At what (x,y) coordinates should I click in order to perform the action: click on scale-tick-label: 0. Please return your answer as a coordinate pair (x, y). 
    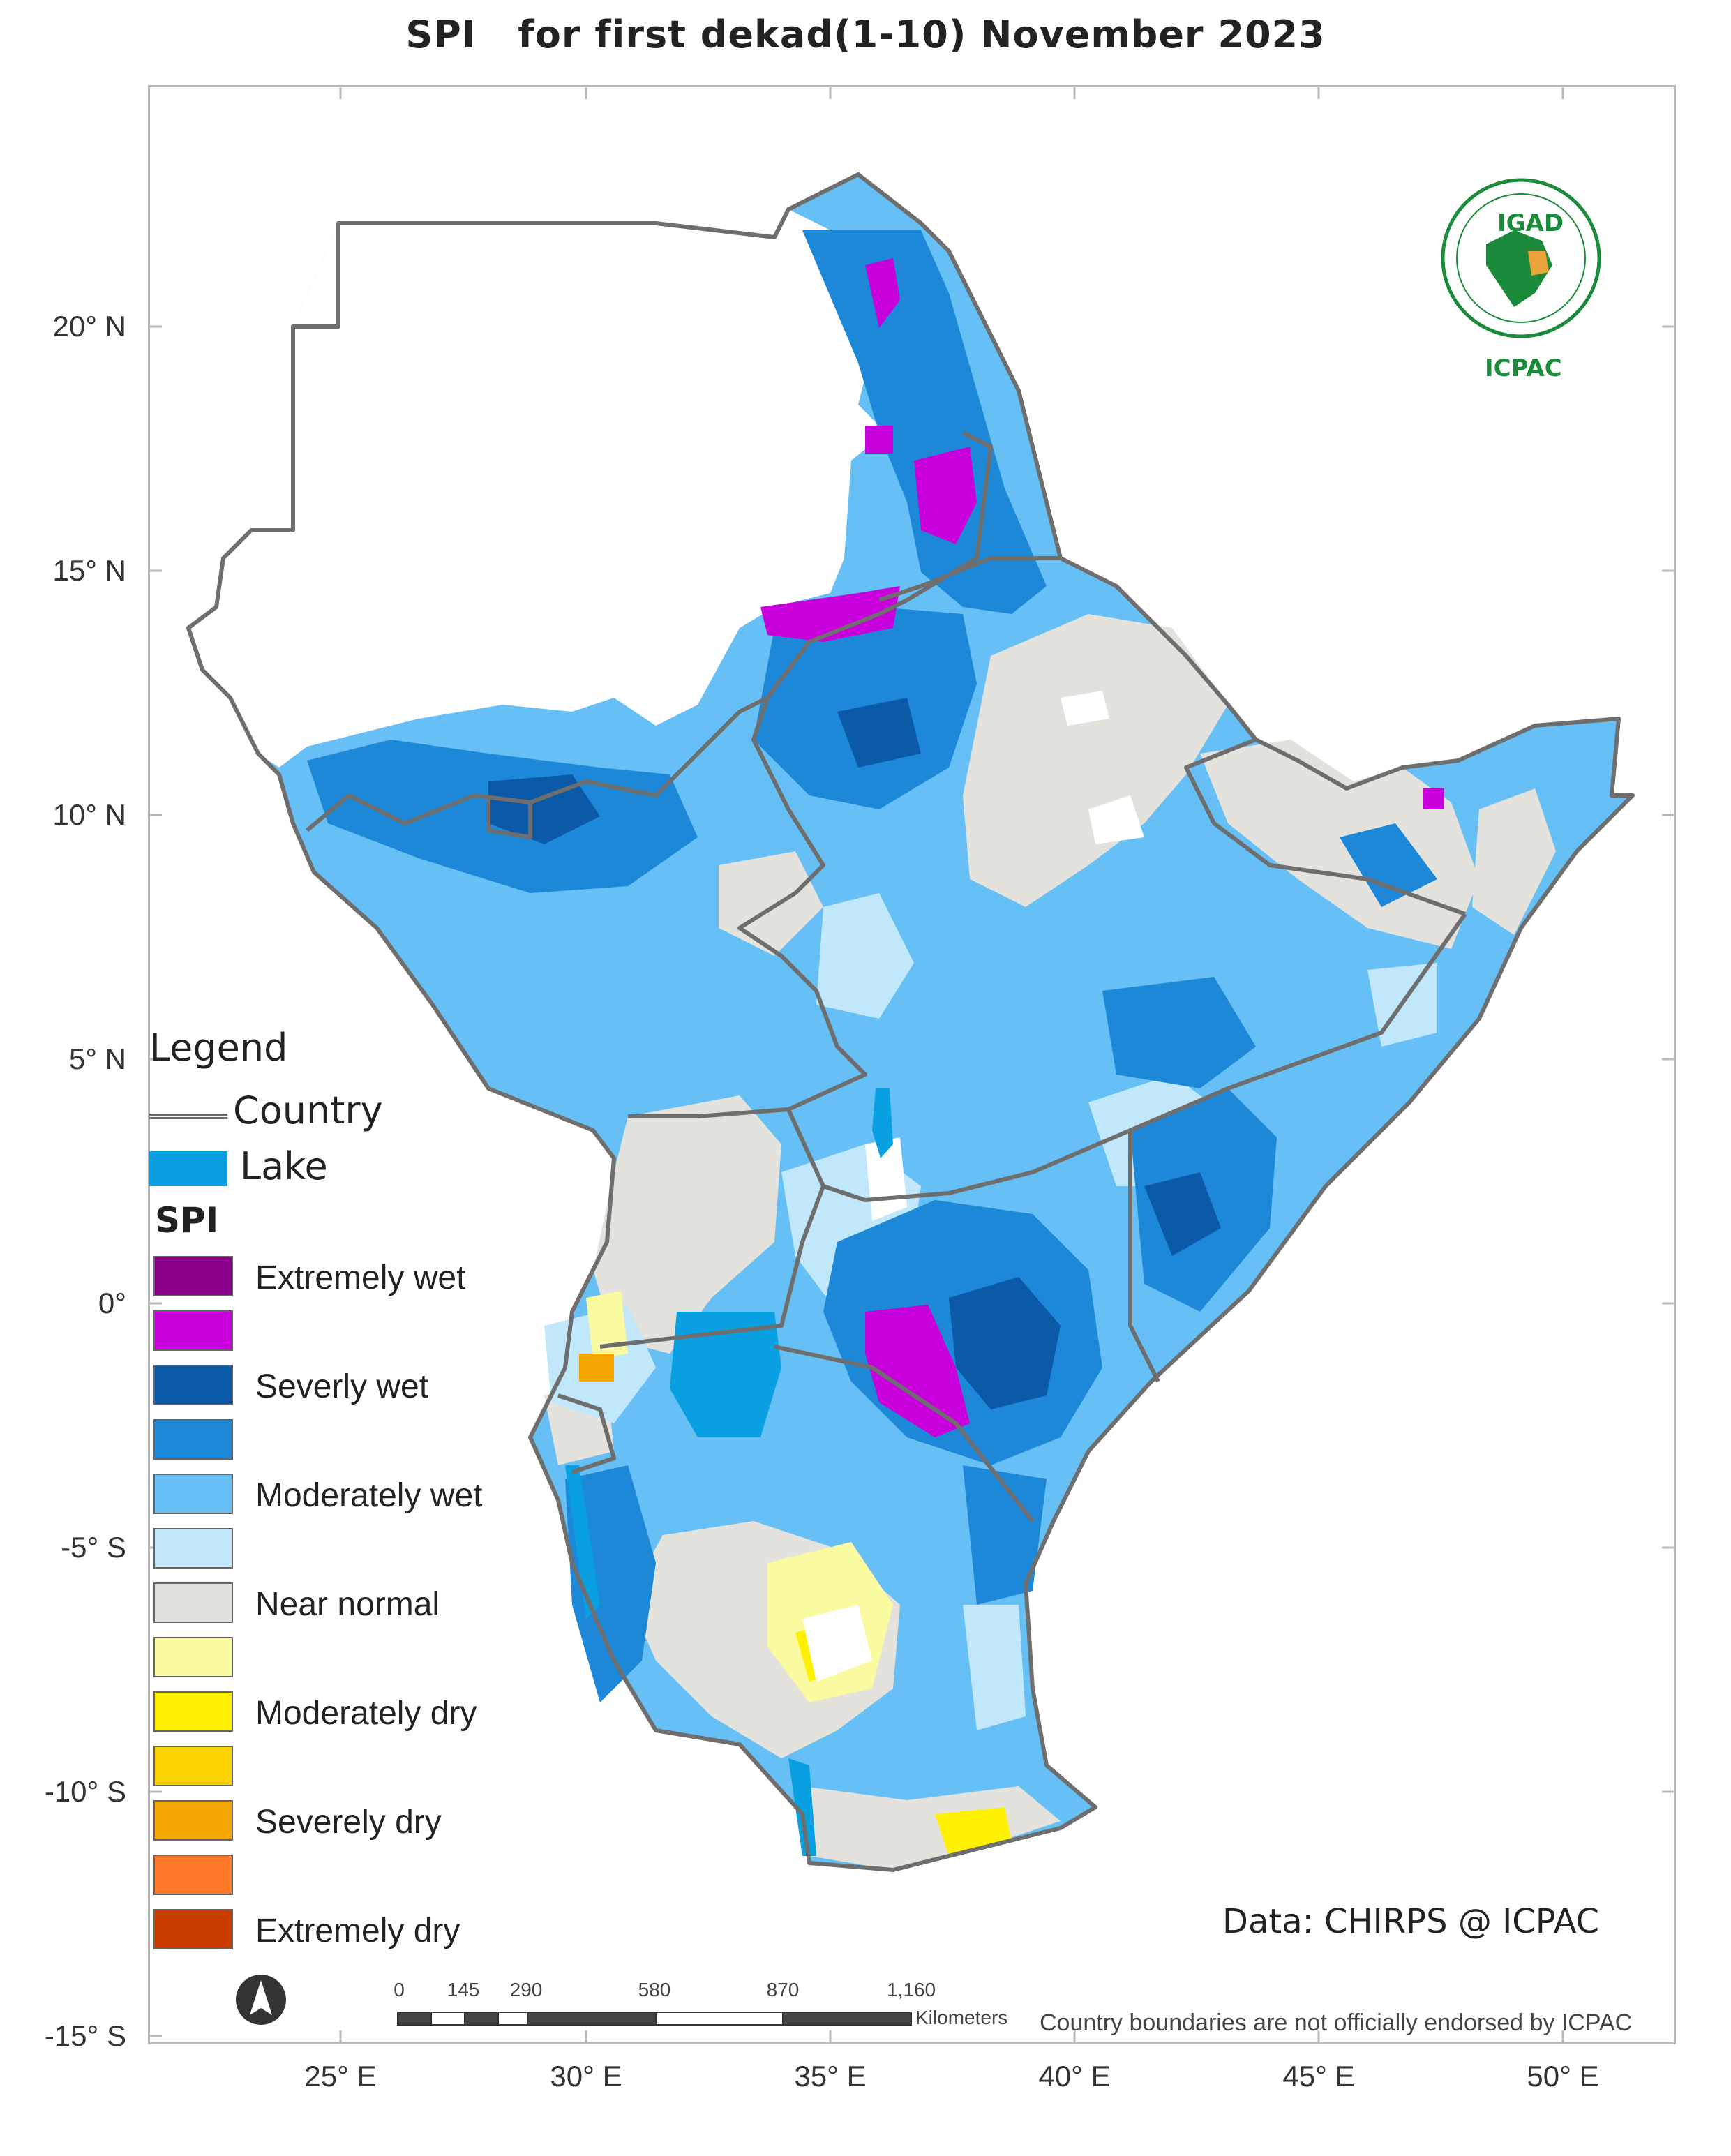
    Looking at the image, I should click on (399, 1990).